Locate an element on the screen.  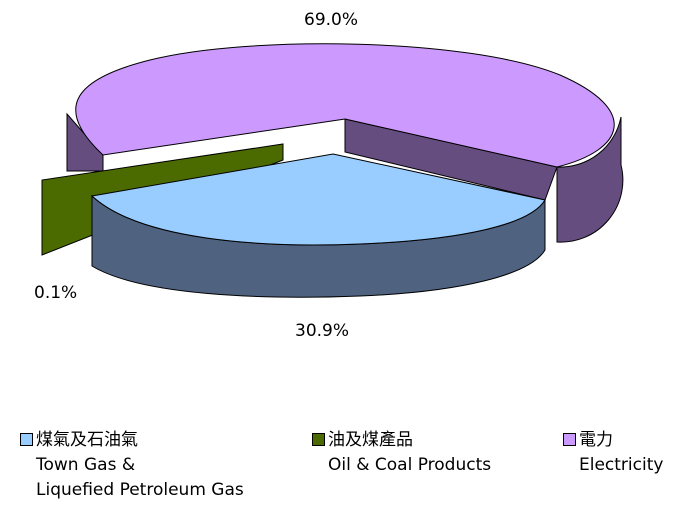
legend-item-oil-coal: 油及煤產品 Oil & Coal Products is located at coordinates (401, 453).